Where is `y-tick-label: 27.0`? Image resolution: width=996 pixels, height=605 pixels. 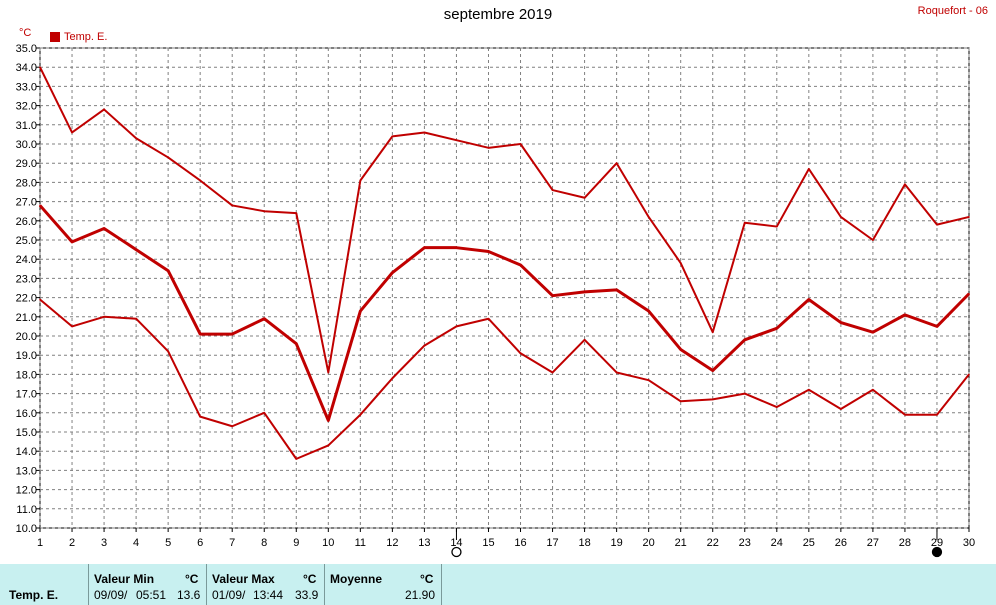 y-tick-label: 27.0 is located at coordinates (26, 203).